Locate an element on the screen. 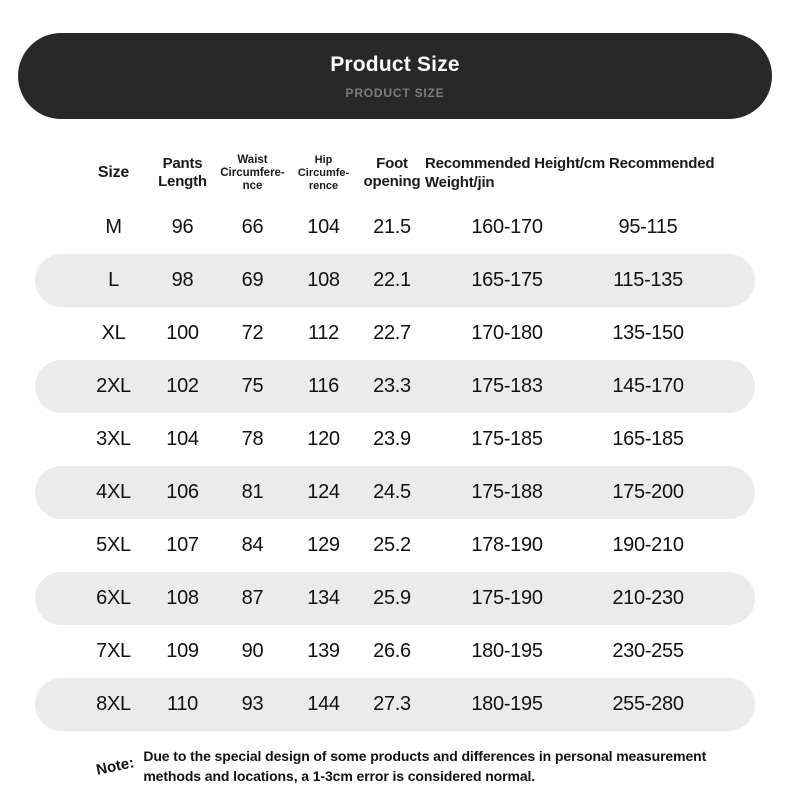 This screenshot has height=802, width=790. cell-foot: 27.3 is located at coordinates (392, 704).